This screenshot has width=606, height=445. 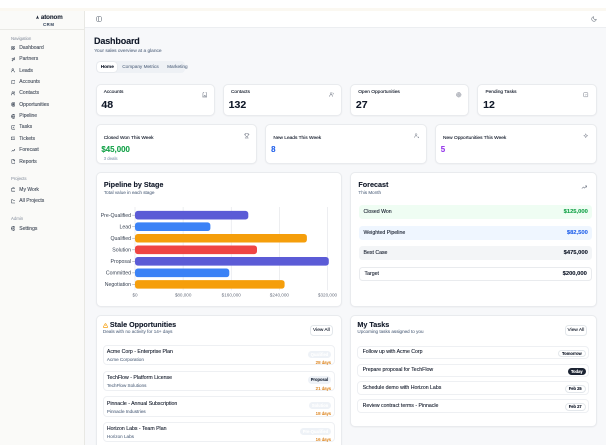 What do you see at coordinates (117, 285) in the screenshot?
I see `svg-text: Negotiation` at bounding box center [117, 285].